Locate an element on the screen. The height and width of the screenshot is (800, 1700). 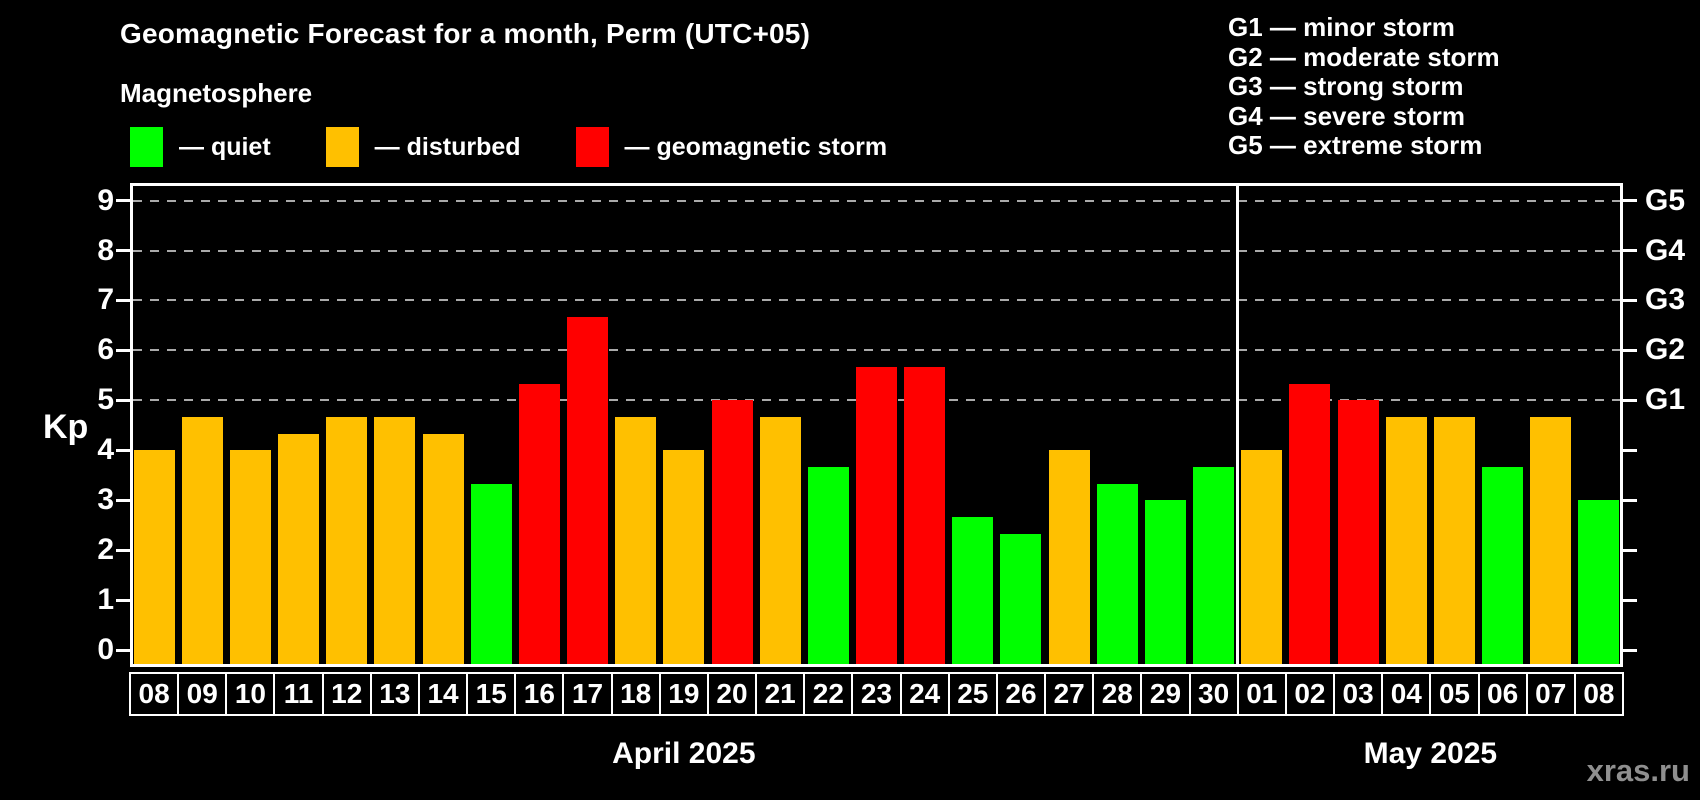
day-label-cell: 10 is located at coordinates (250, 694).